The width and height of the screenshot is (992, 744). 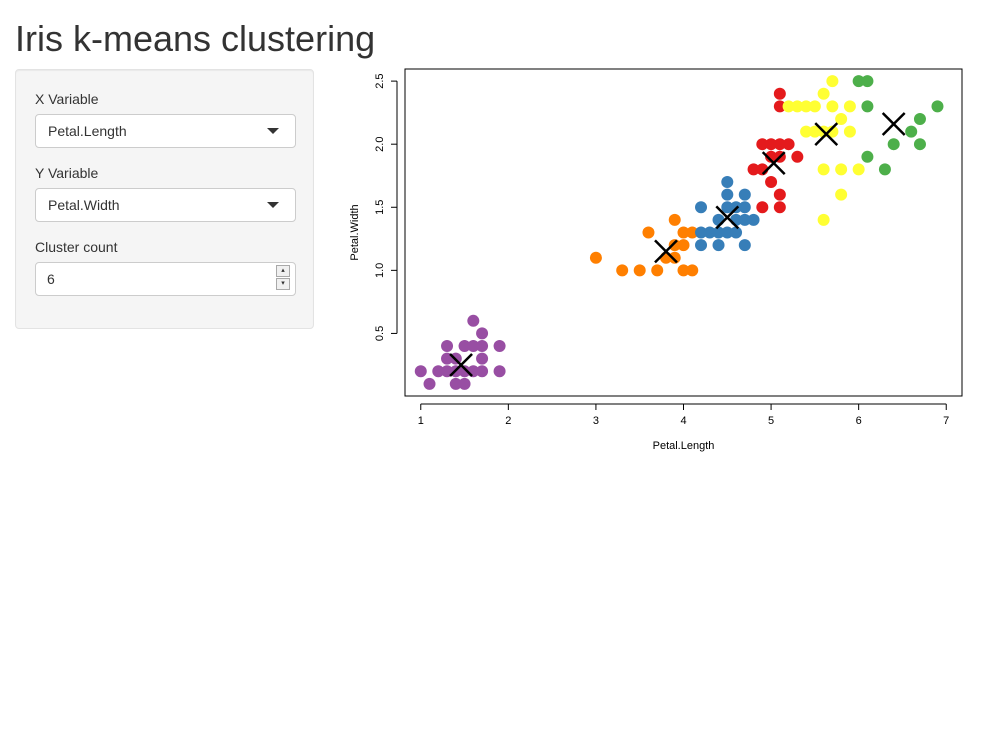 I want to click on x-variable-label: X Variable, so click(x=67, y=99).